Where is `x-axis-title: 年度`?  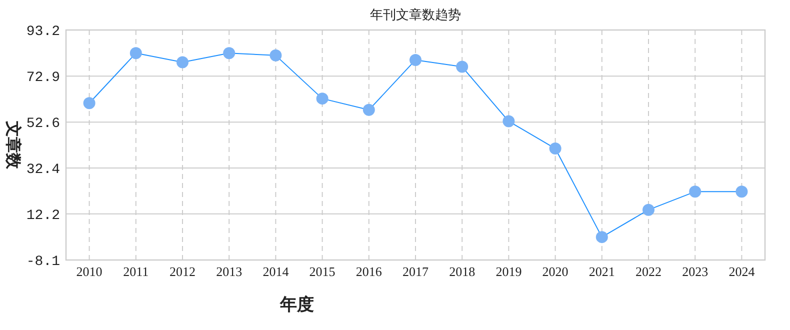 x-axis-title: 年度 is located at coordinates (296, 304).